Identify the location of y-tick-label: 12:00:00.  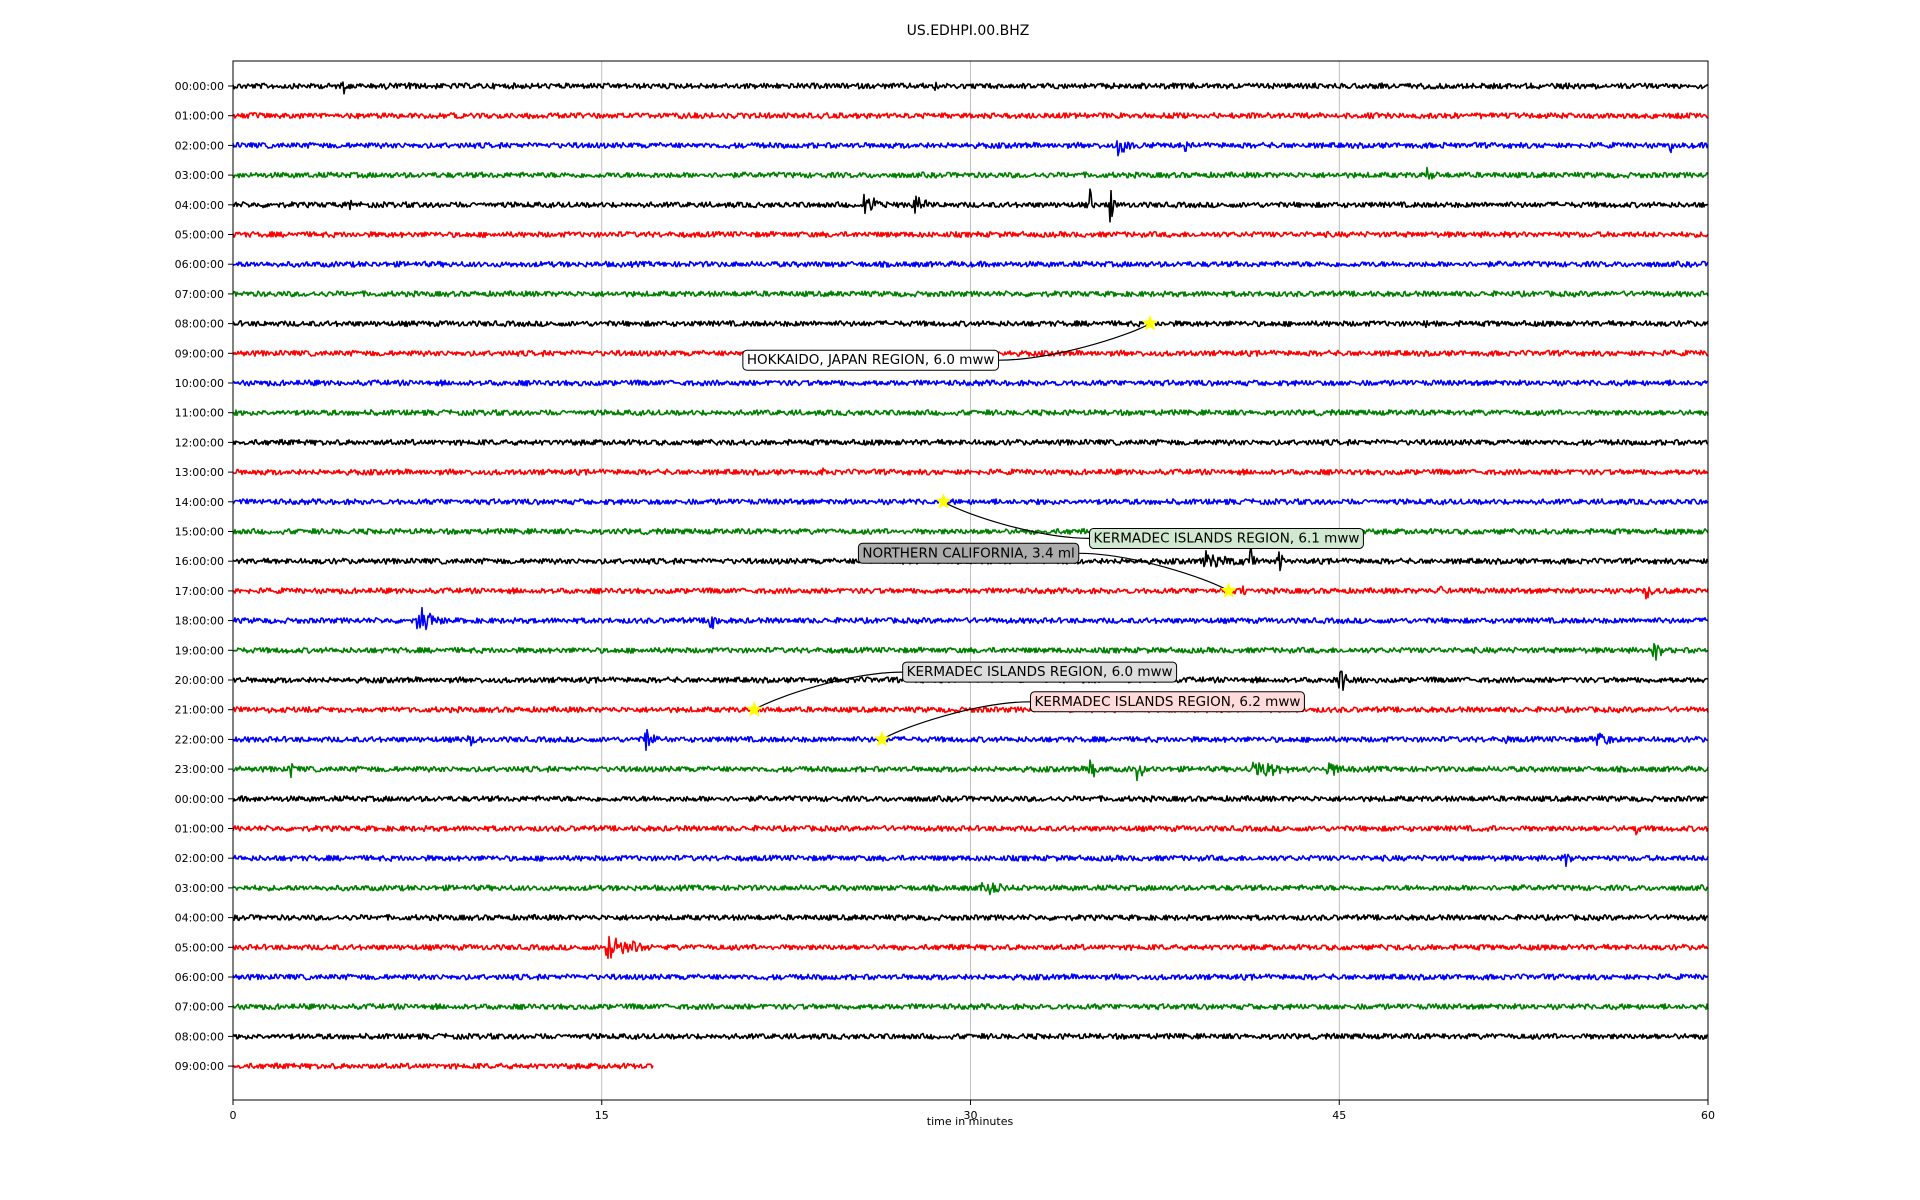
(199, 442).